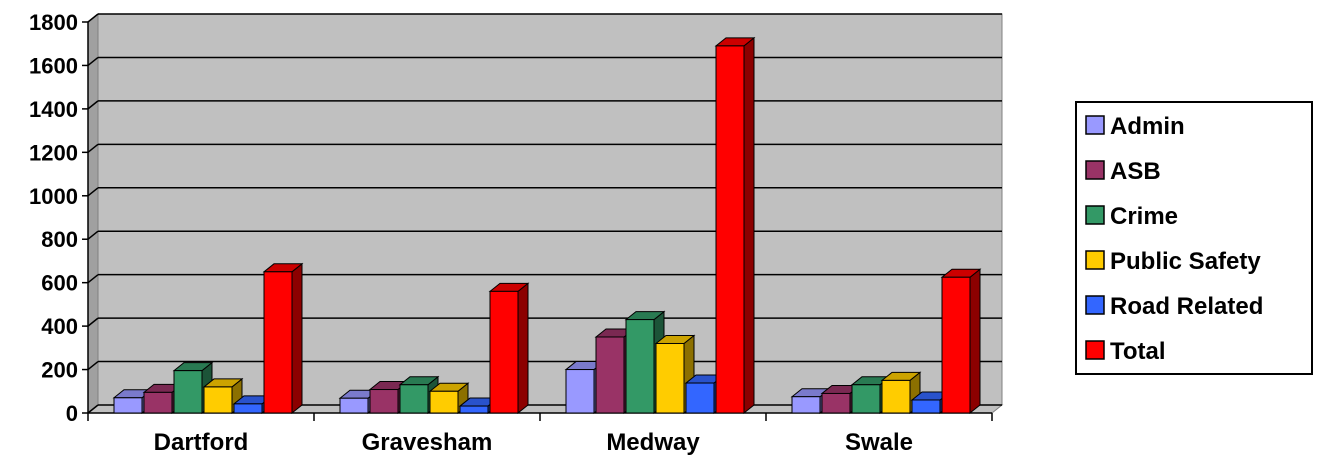 This screenshot has height=461, width=1326. What do you see at coordinates (427, 442) in the screenshot?
I see `x-category-label: Gravesham` at bounding box center [427, 442].